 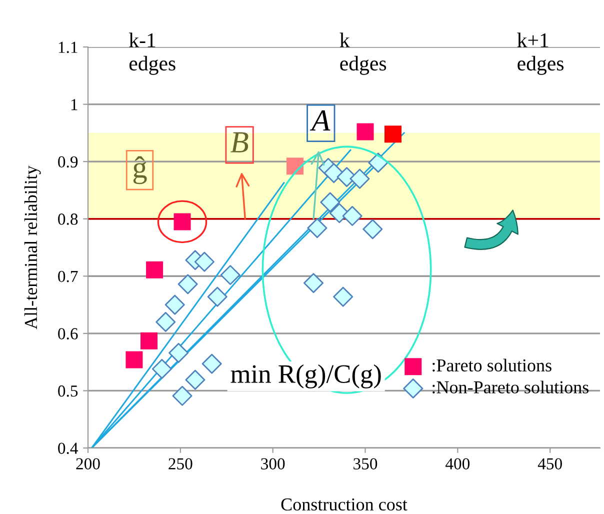 What do you see at coordinates (363, 53) in the screenshot?
I see `annotation: k edges` at bounding box center [363, 53].